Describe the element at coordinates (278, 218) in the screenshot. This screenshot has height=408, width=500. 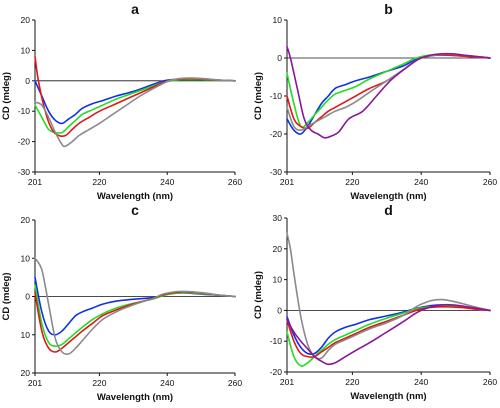
I see `y-tick-label: 30` at that location.